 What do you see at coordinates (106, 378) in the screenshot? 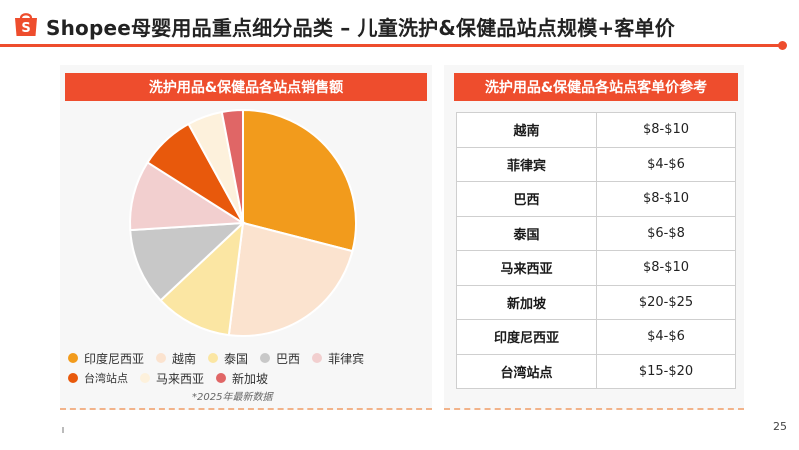
I see `legend-label: 台湾站点` at bounding box center [106, 378].